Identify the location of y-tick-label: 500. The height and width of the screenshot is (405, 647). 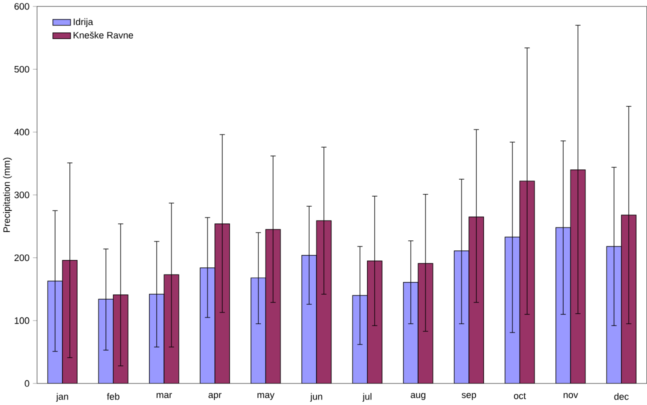
(22, 69).